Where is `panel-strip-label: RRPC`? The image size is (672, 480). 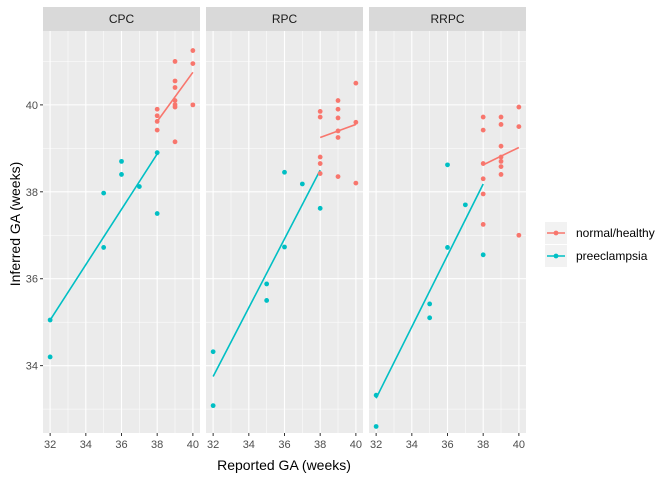
panel-strip-label: RRPC is located at coordinates (447, 19).